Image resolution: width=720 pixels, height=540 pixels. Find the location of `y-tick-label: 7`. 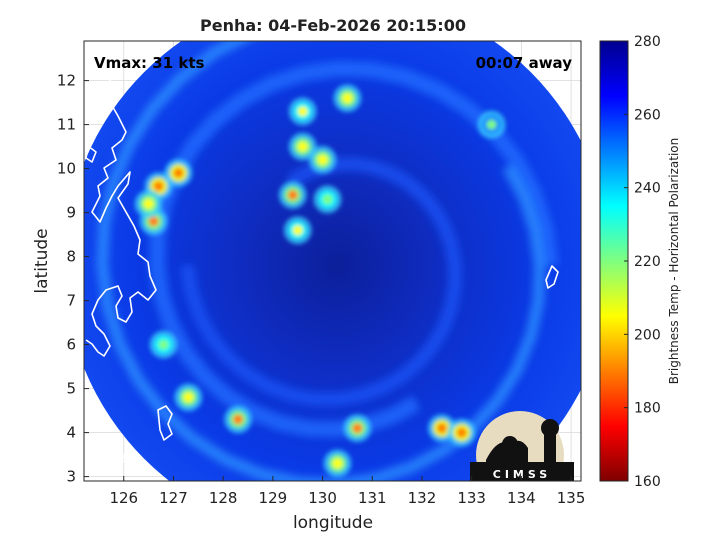

y-tick-label: 7 is located at coordinates (71, 301).